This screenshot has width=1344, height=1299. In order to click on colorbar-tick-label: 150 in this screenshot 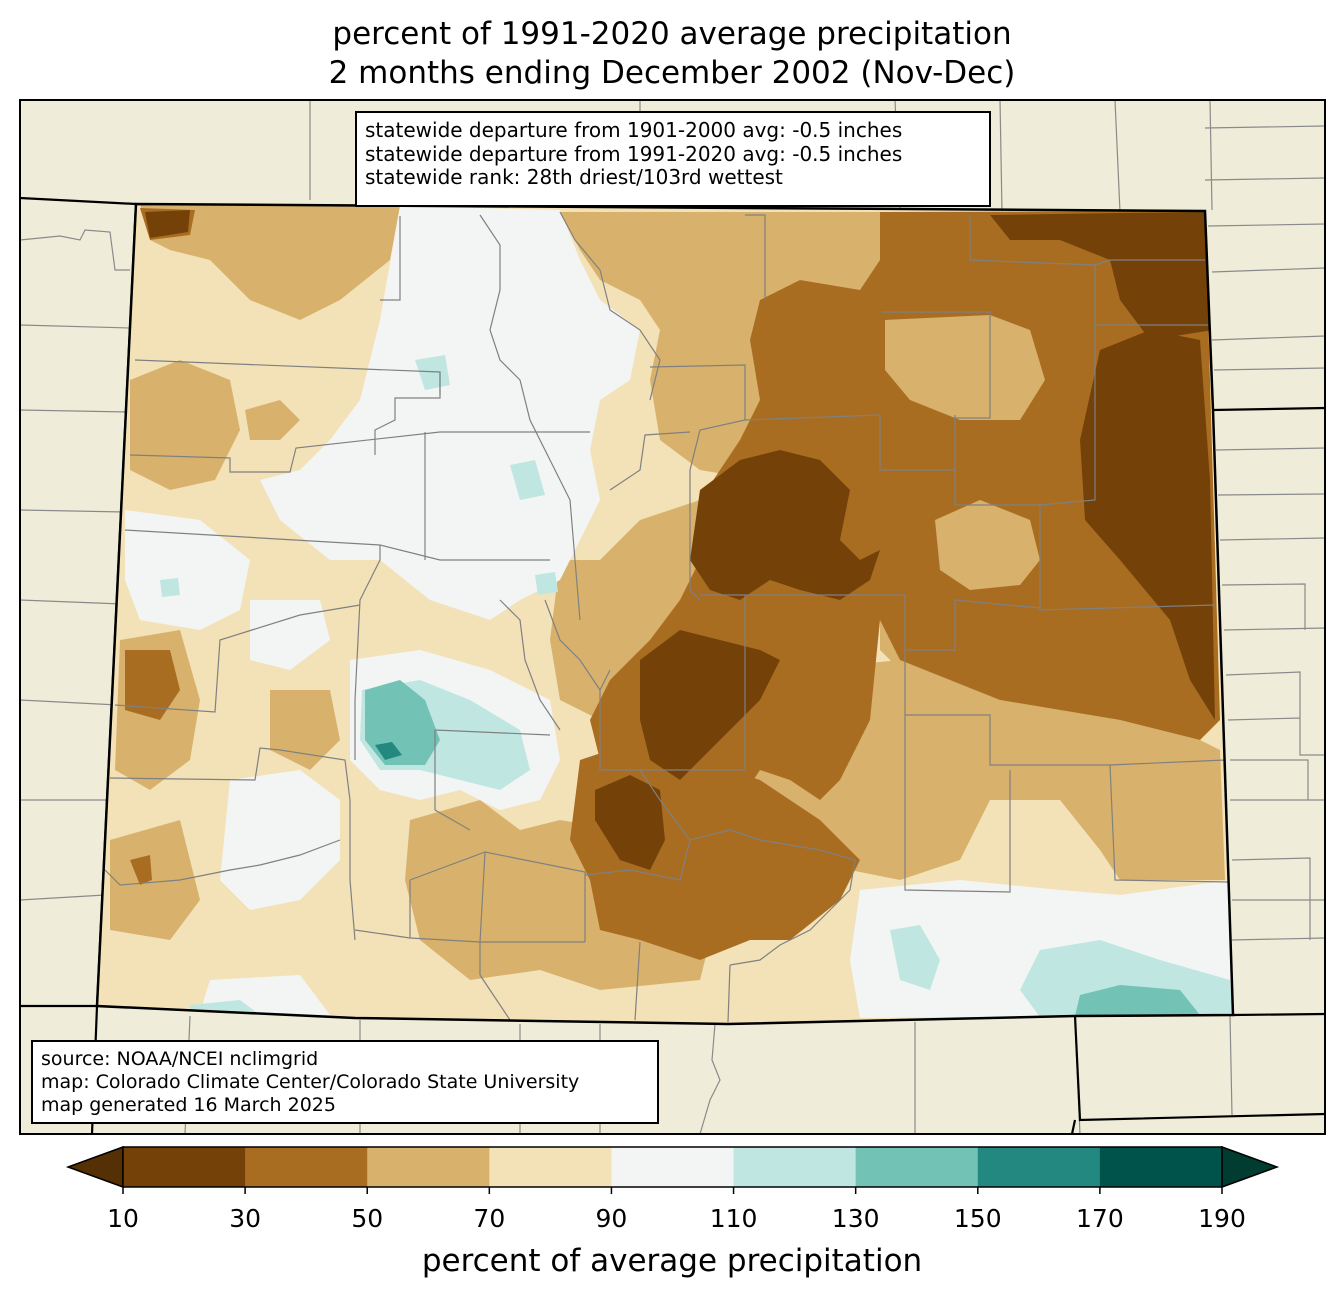, I will do `click(977, 1218)`.